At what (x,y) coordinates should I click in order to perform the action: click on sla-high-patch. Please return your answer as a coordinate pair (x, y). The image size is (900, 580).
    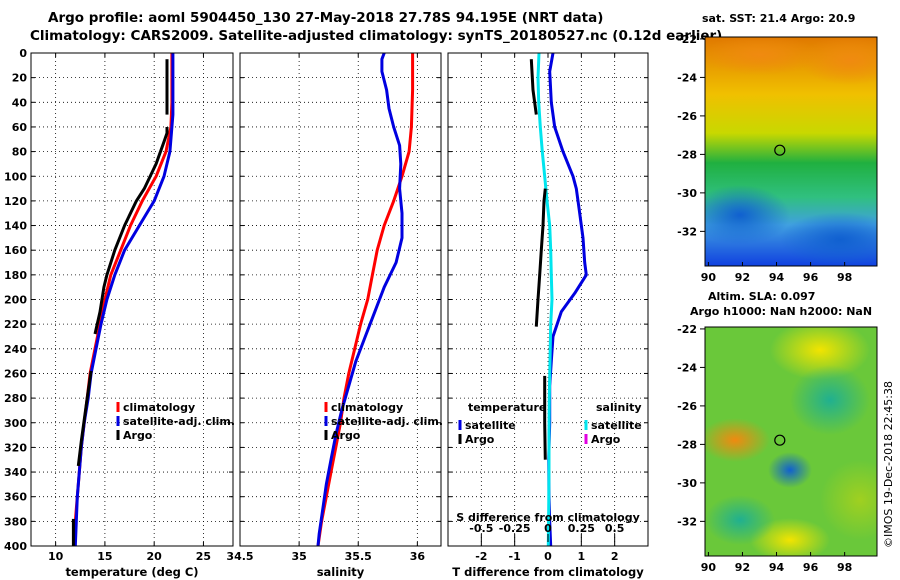
    Looking at the image, I should click on (820, 353).